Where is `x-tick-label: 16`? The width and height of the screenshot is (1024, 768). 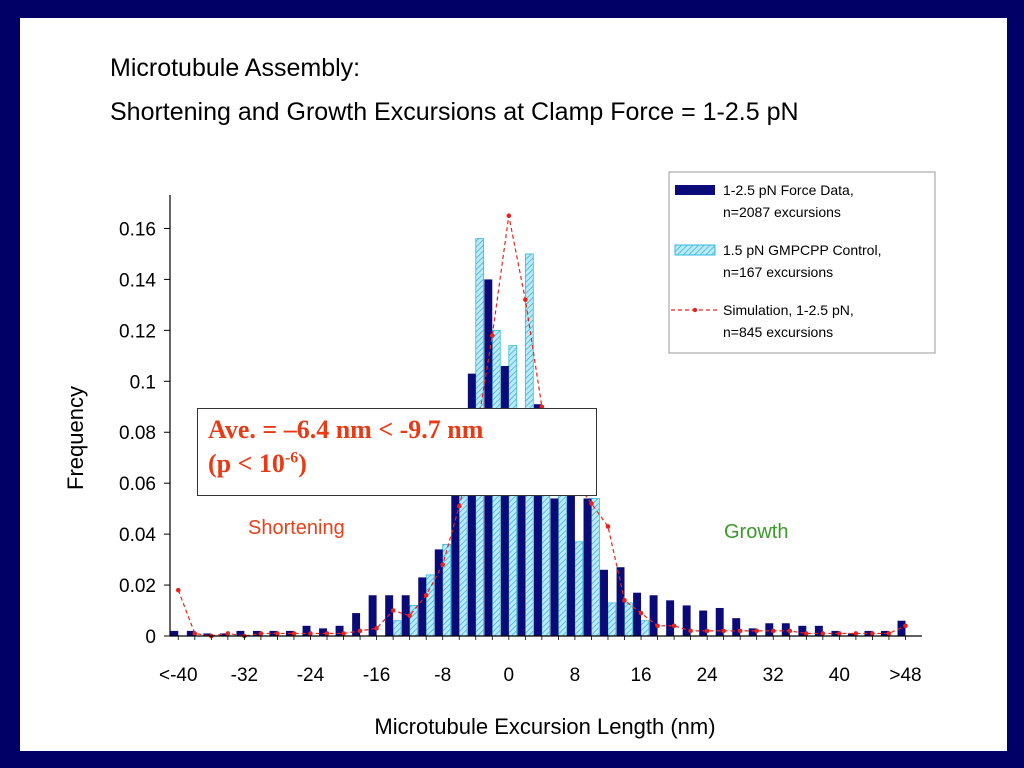 x-tick-label: 16 is located at coordinates (640, 675).